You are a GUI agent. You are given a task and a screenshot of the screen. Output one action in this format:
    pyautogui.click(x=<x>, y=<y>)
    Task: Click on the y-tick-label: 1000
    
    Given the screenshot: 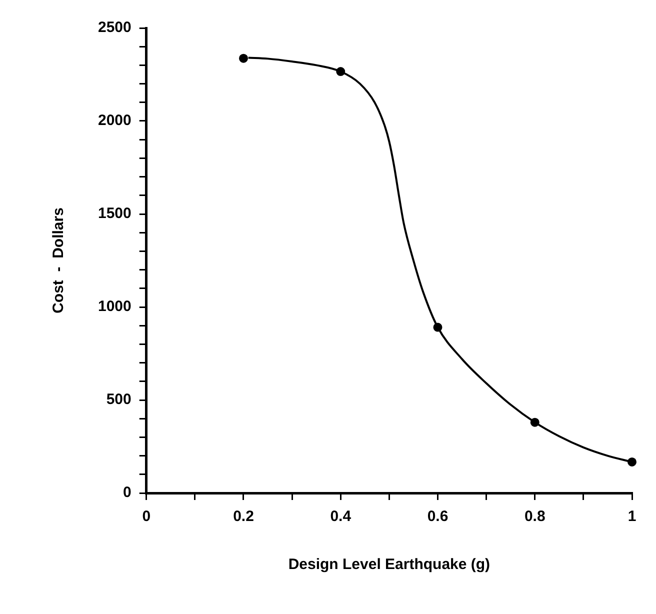 What is the action you would take?
    pyautogui.click(x=115, y=307)
    